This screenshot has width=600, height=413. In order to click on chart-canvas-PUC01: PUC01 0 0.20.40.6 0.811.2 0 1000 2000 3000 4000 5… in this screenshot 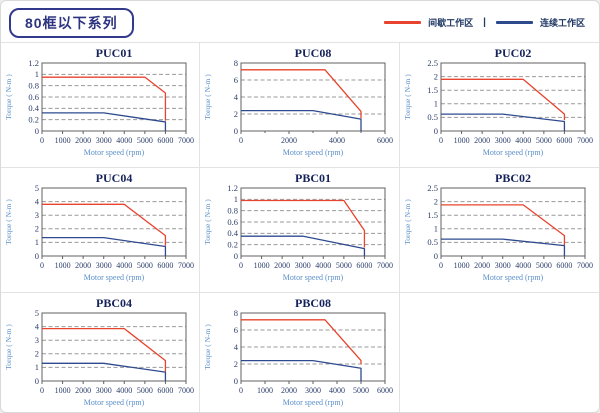, I will do `click(99, 101)`.